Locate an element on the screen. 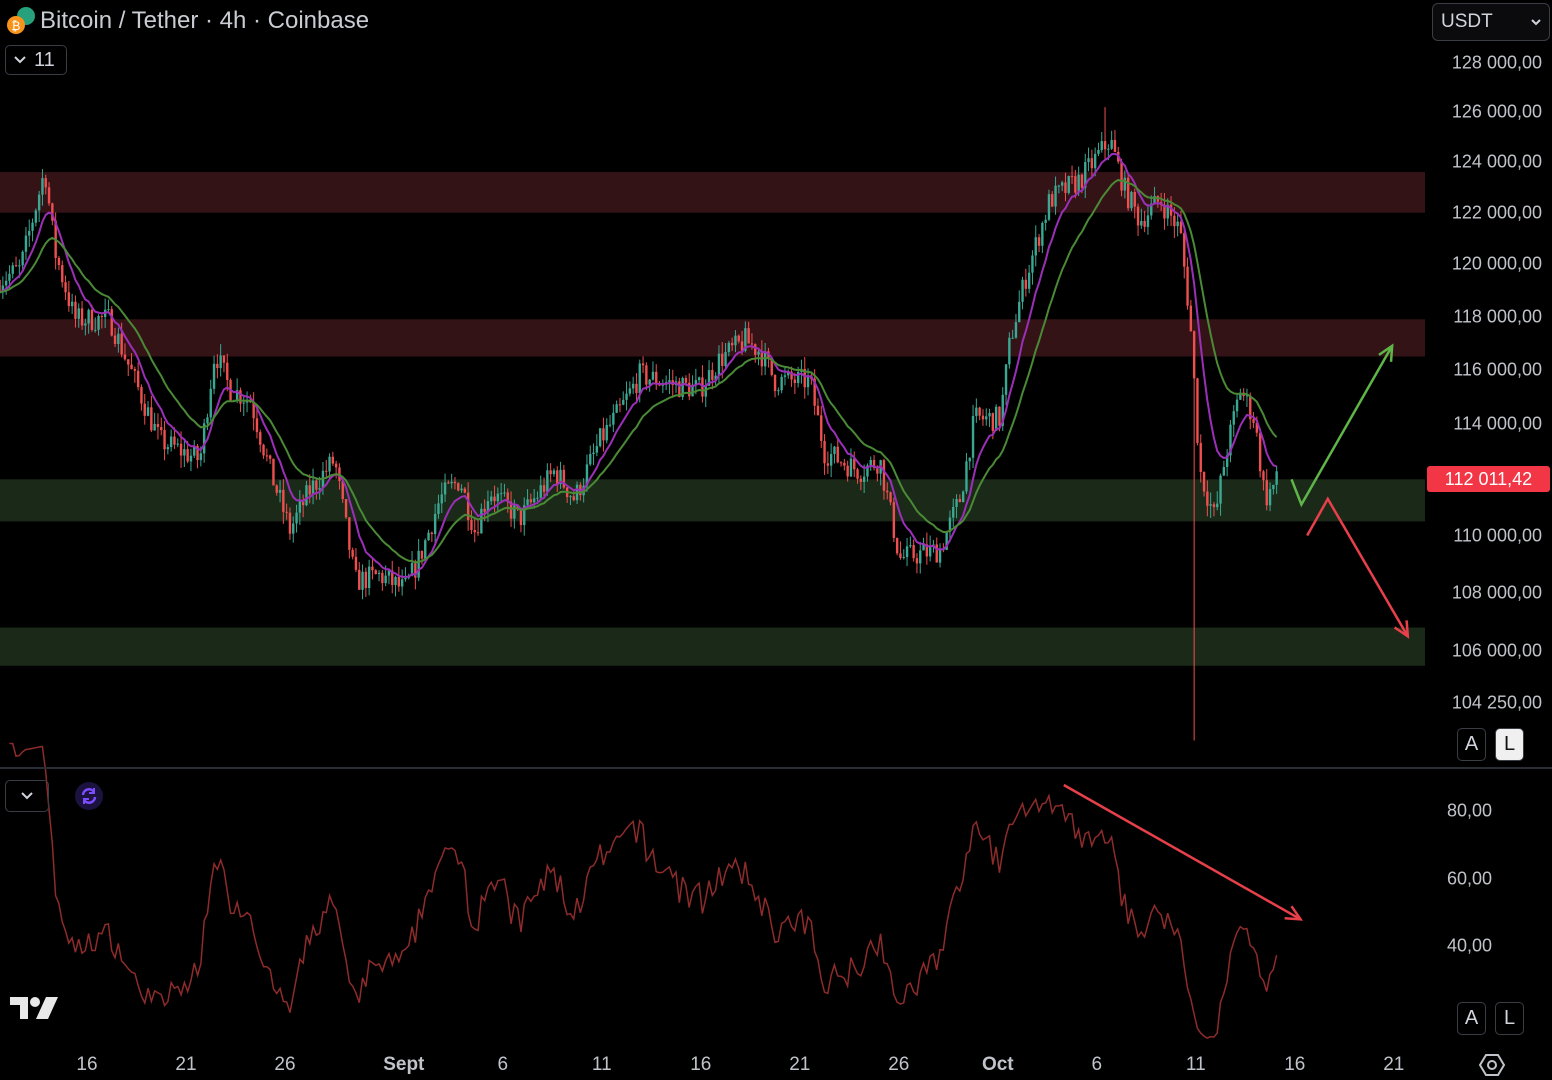 The height and width of the screenshot is (1080, 1552). time-tick-label: 21 is located at coordinates (1394, 1064).